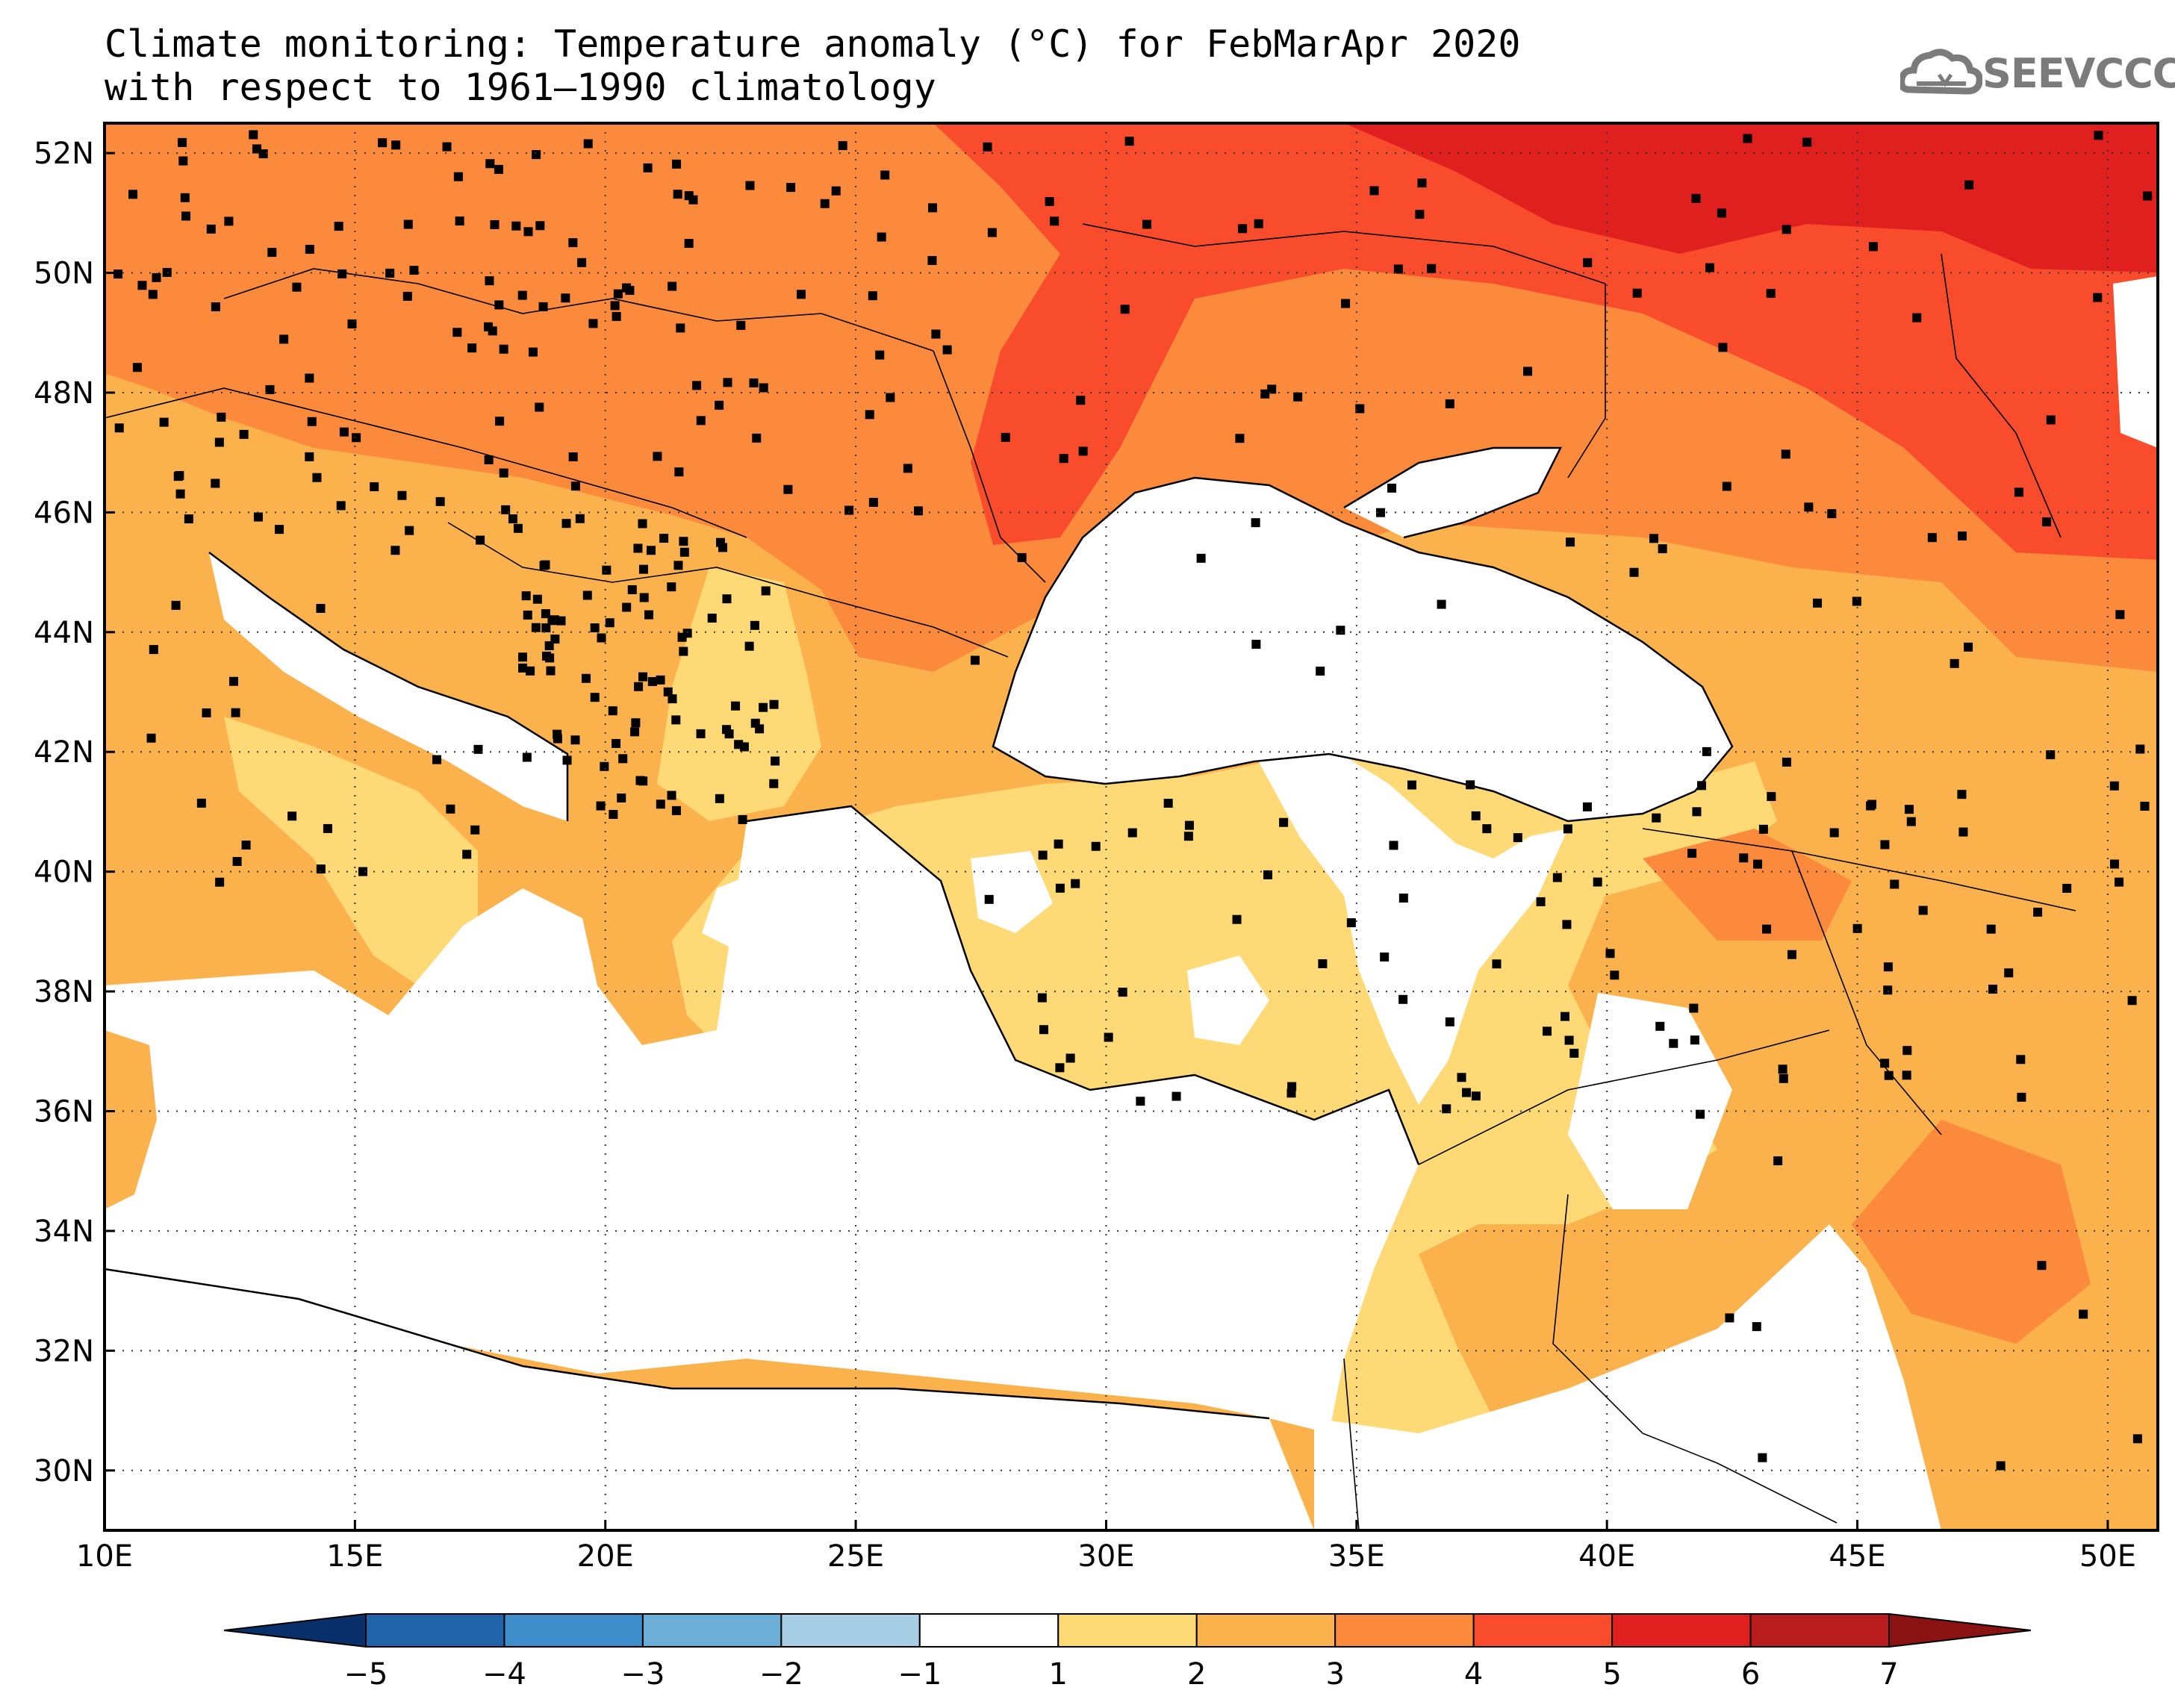  Describe the element at coordinates (1127, 1652) in the screenshot. I see `colorbar: −5 −4 −3 −2 −1 1 2 3 4 5 6 7` at that location.